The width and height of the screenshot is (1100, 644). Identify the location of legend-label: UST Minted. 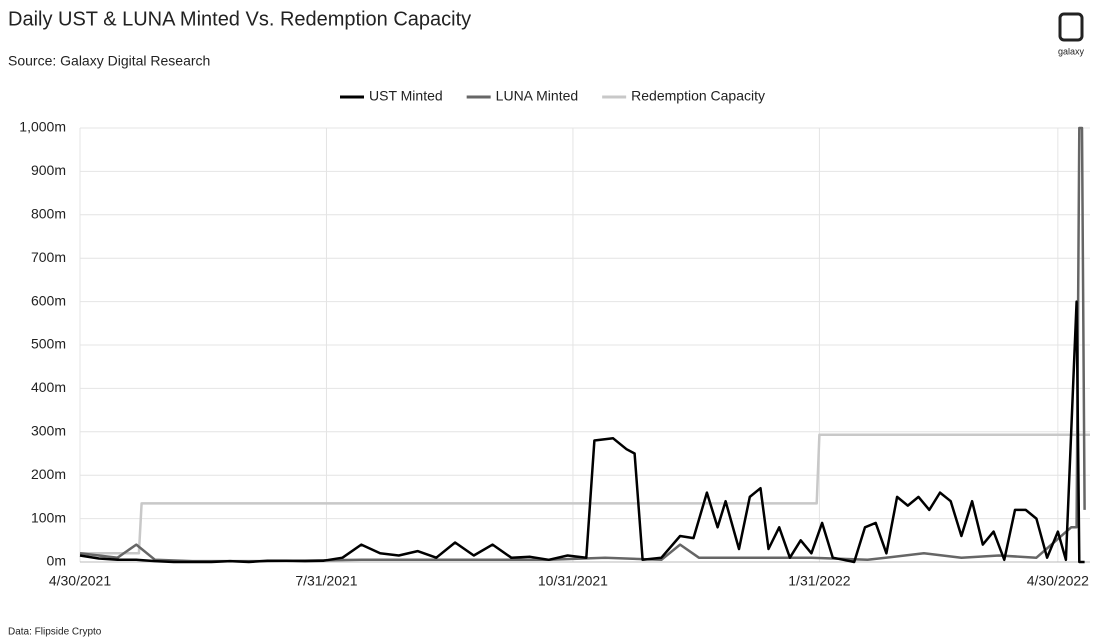
(406, 96).